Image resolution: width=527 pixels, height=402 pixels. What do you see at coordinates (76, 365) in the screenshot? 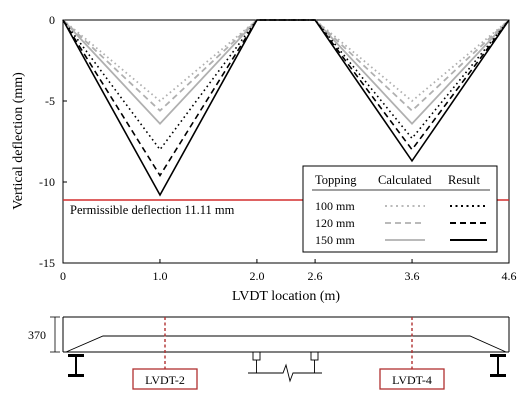
I see `left-support` at bounding box center [76, 365].